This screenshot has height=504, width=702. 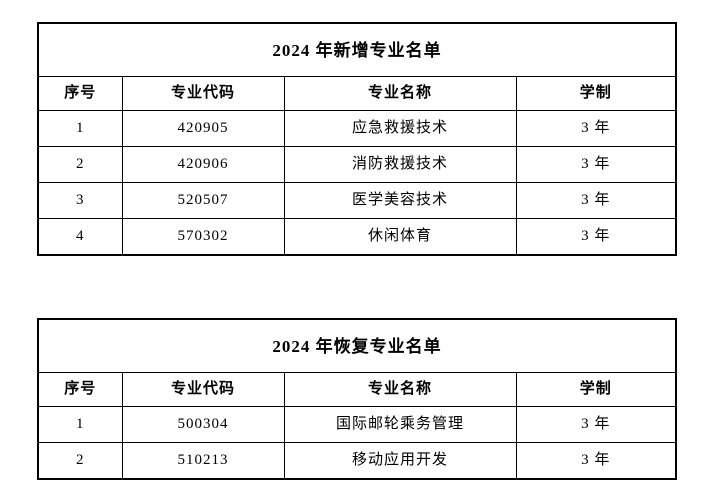 What do you see at coordinates (400, 164) in the screenshot?
I see `major-name-cell: 消防救援技术` at bounding box center [400, 164].